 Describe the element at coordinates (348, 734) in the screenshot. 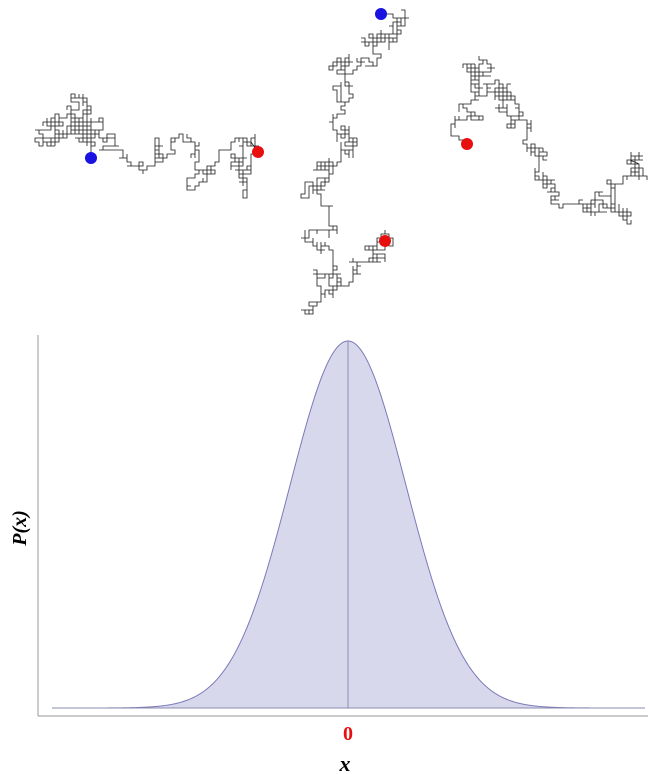

I see `x-tick-label-0: 0` at that location.